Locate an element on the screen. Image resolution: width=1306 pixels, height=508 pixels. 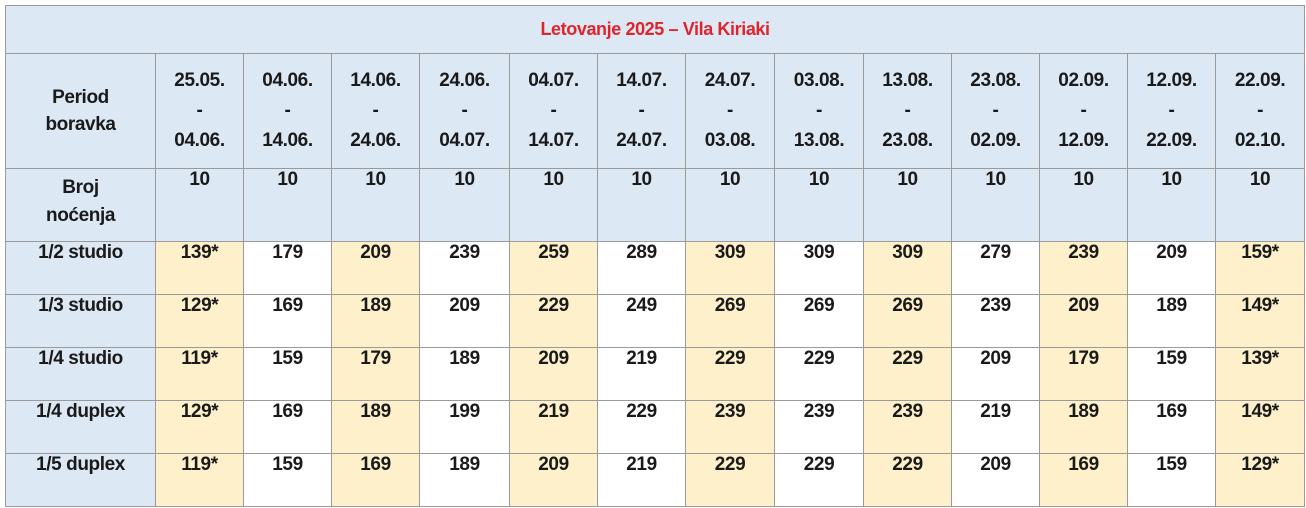
room-type-label: 1/4 duplex is located at coordinates (80, 427).